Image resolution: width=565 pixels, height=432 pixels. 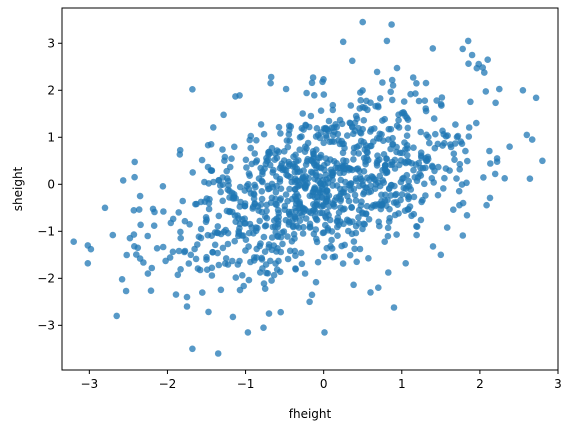 I want to click on y-axis-ticks: −3 −2 −1 0 1 2 3, so click(x=49, y=184).